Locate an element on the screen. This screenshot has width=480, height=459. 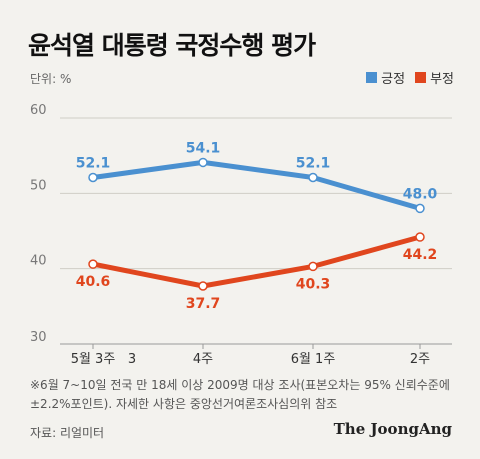
x-tick-label: 2주 is located at coordinates (420, 359).